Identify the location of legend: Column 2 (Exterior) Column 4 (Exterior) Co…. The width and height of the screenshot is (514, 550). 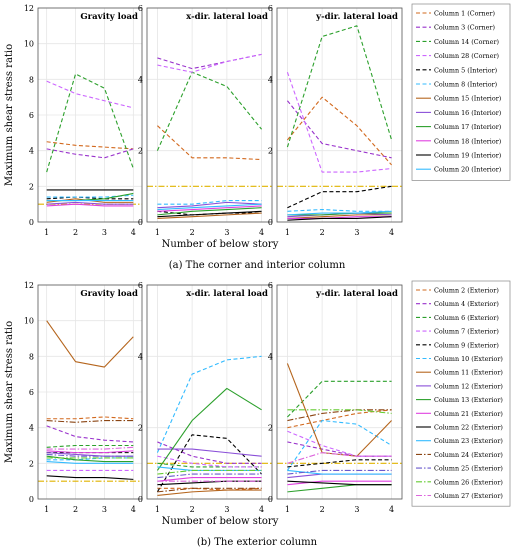
(461, 393).